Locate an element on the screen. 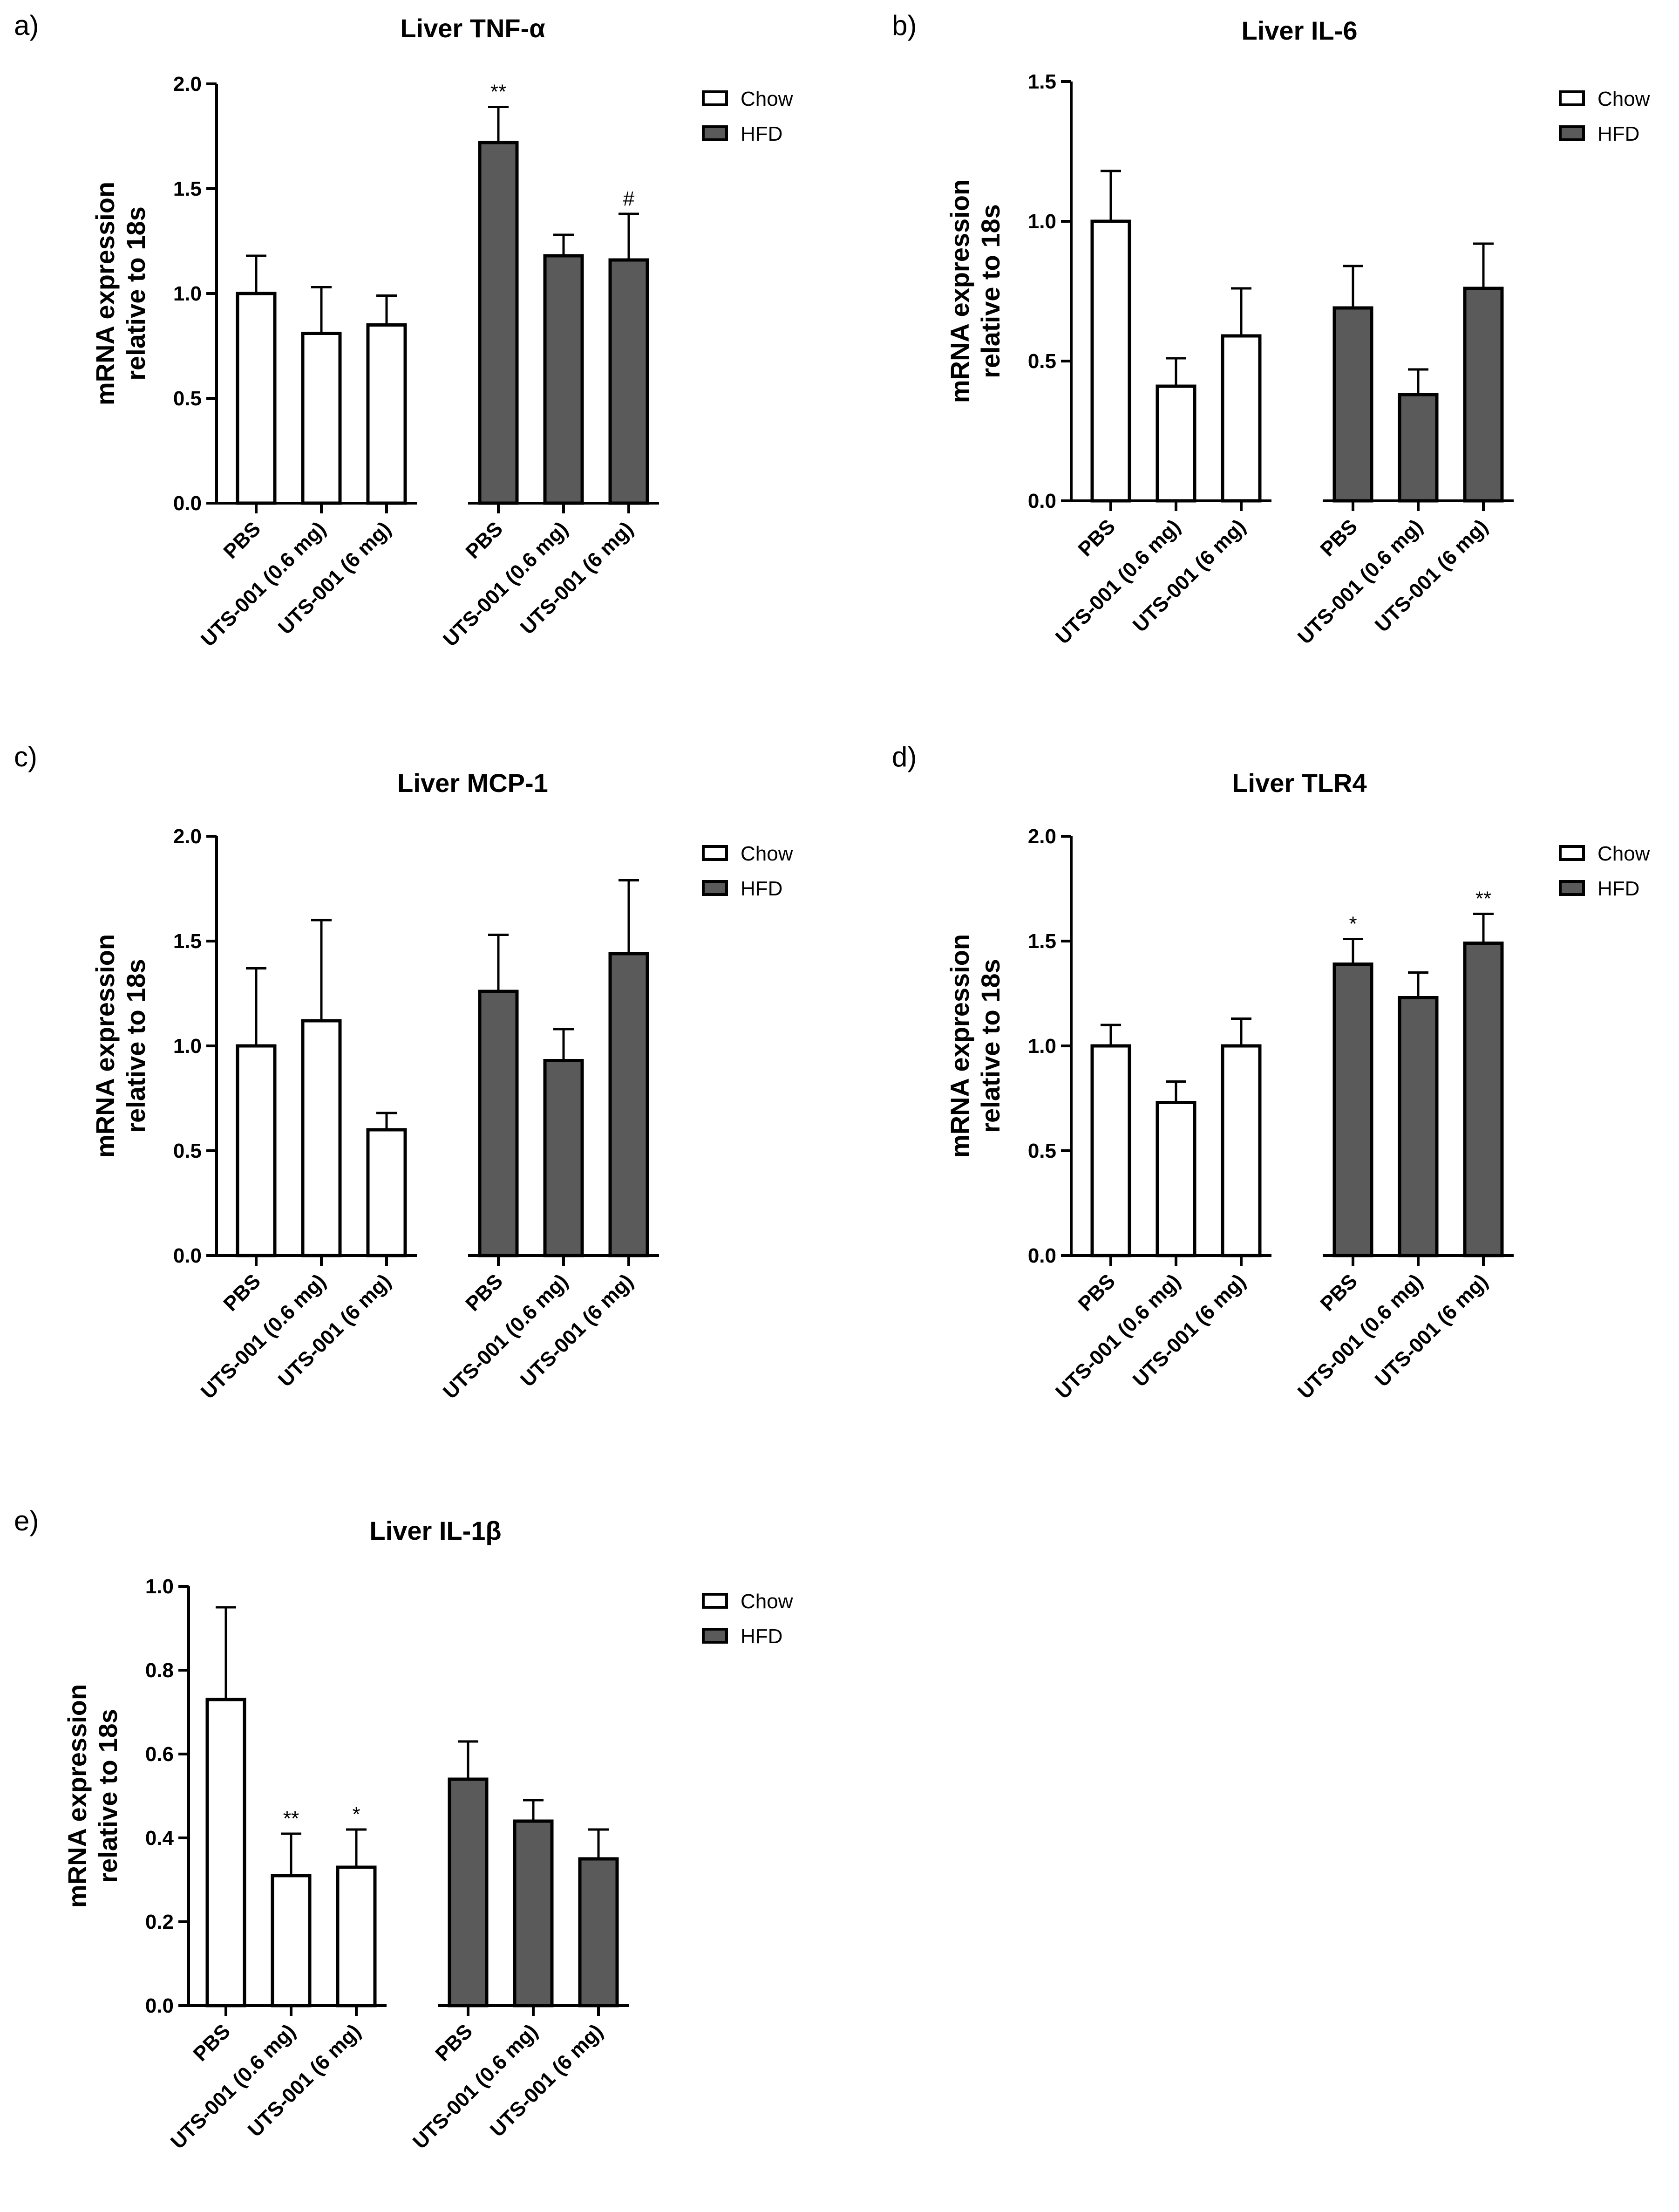  legend-label-chow: Chow is located at coordinates (767, 1601).